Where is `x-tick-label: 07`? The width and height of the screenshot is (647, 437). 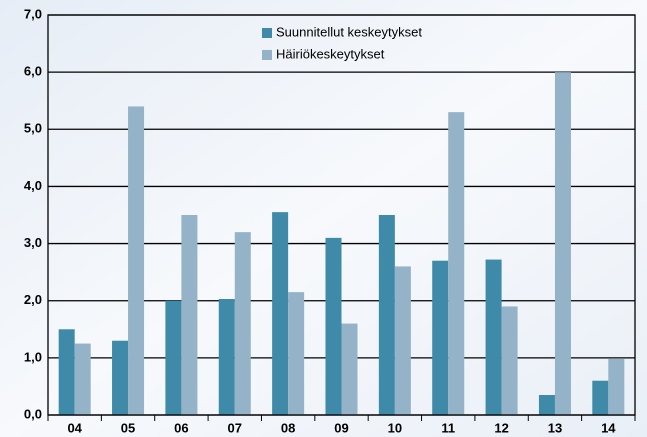 x-tick-label: 07 is located at coordinates (235, 427).